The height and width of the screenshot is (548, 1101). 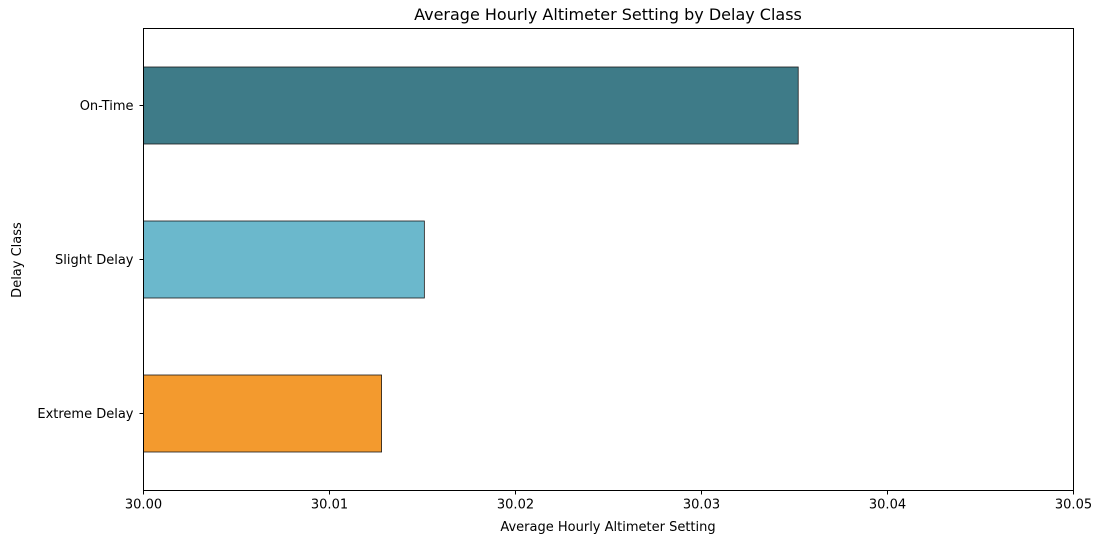 What do you see at coordinates (515, 505) in the screenshot?
I see `x-tick-label: 30.02` at bounding box center [515, 505].